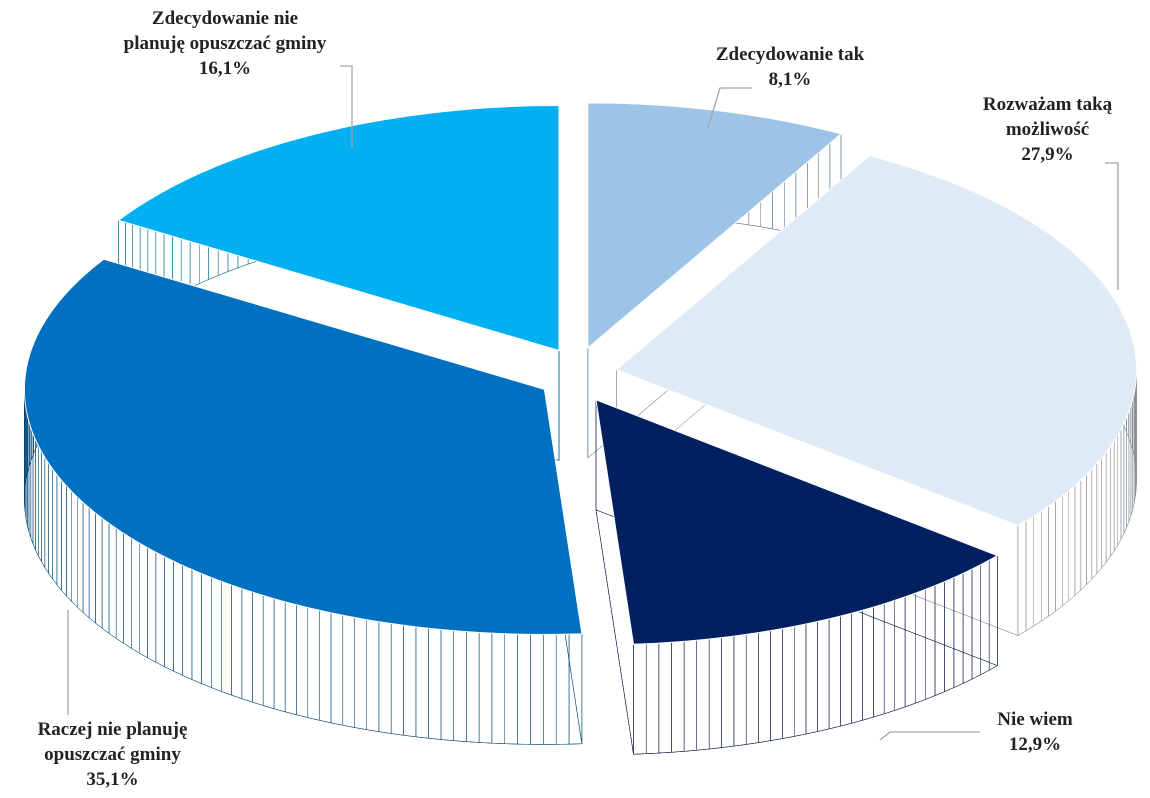 The width and height of the screenshot is (1150, 798). What do you see at coordinates (790, 79) in the screenshot?
I see `label-value: 8,1%` at bounding box center [790, 79].